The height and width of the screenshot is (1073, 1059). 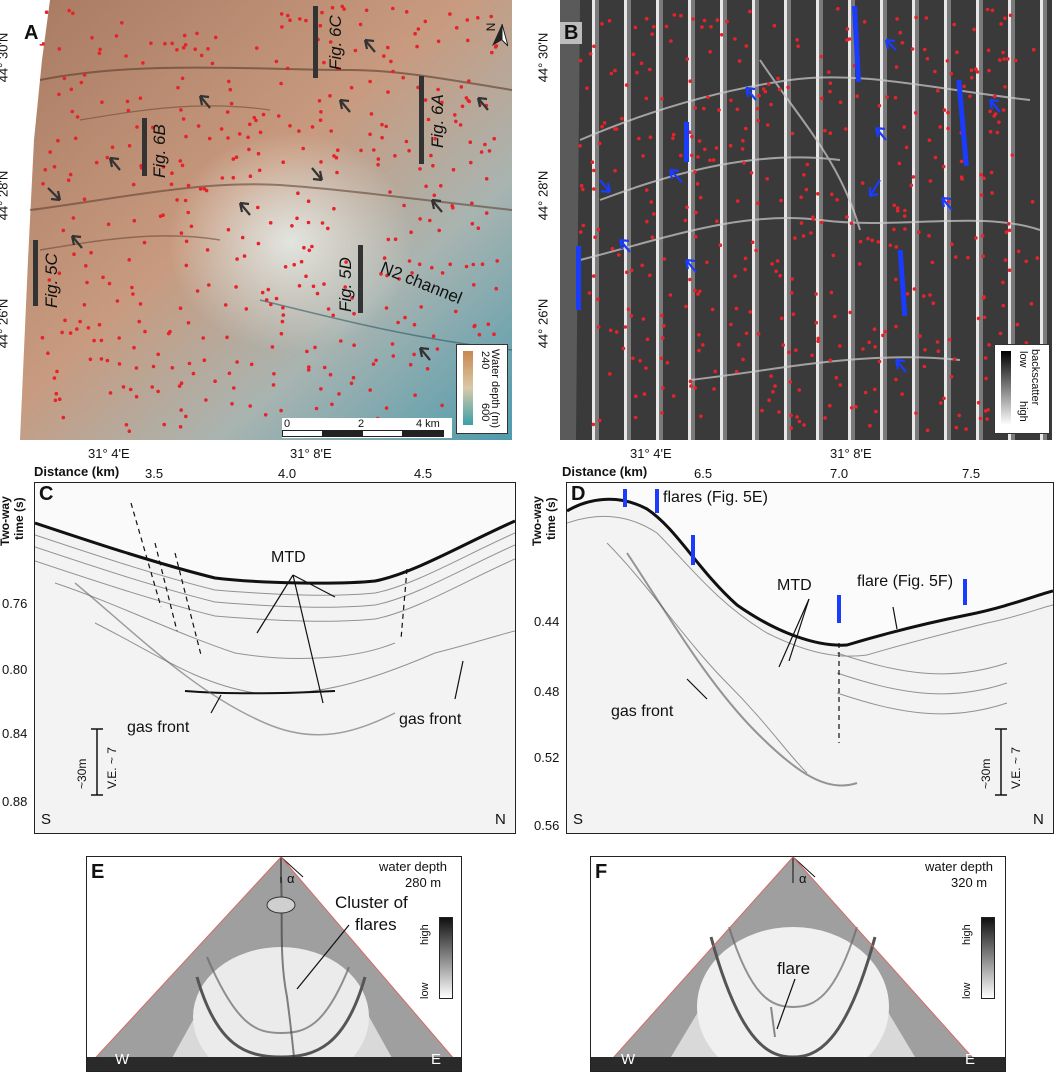 What do you see at coordinates (642, 711) in the screenshot?
I see `d-gas-front-label: gas front` at bounding box center [642, 711].